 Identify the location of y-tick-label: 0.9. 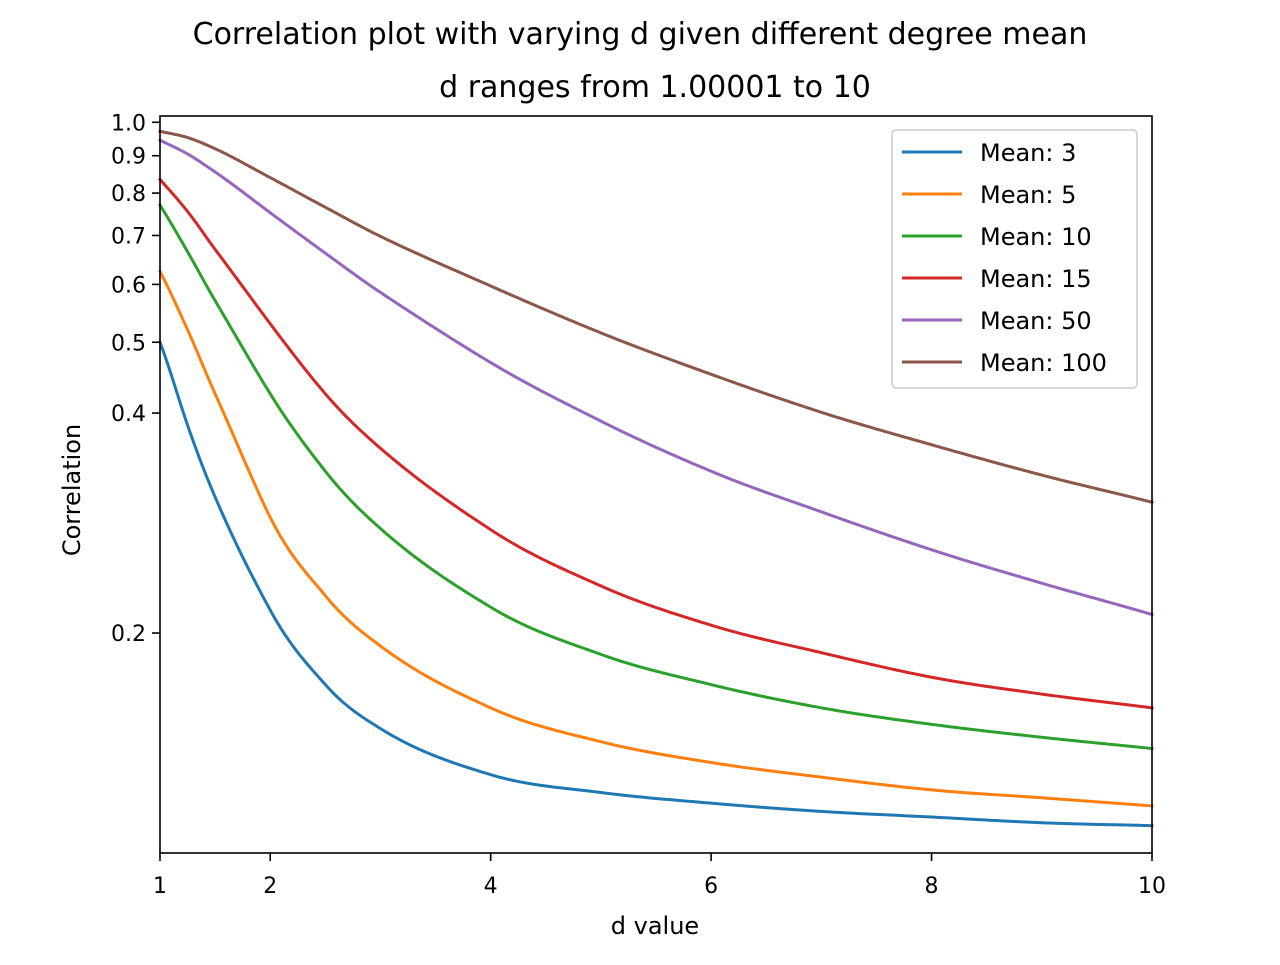
(128, 157).